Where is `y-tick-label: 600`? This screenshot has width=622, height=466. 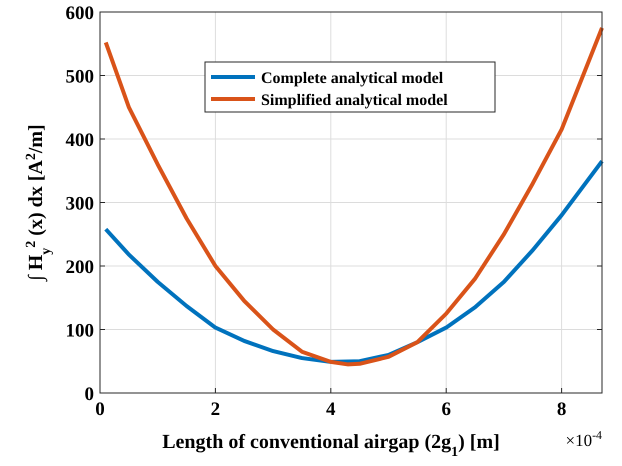
y-tick-label: 600 is located at coordinates (80, 13).